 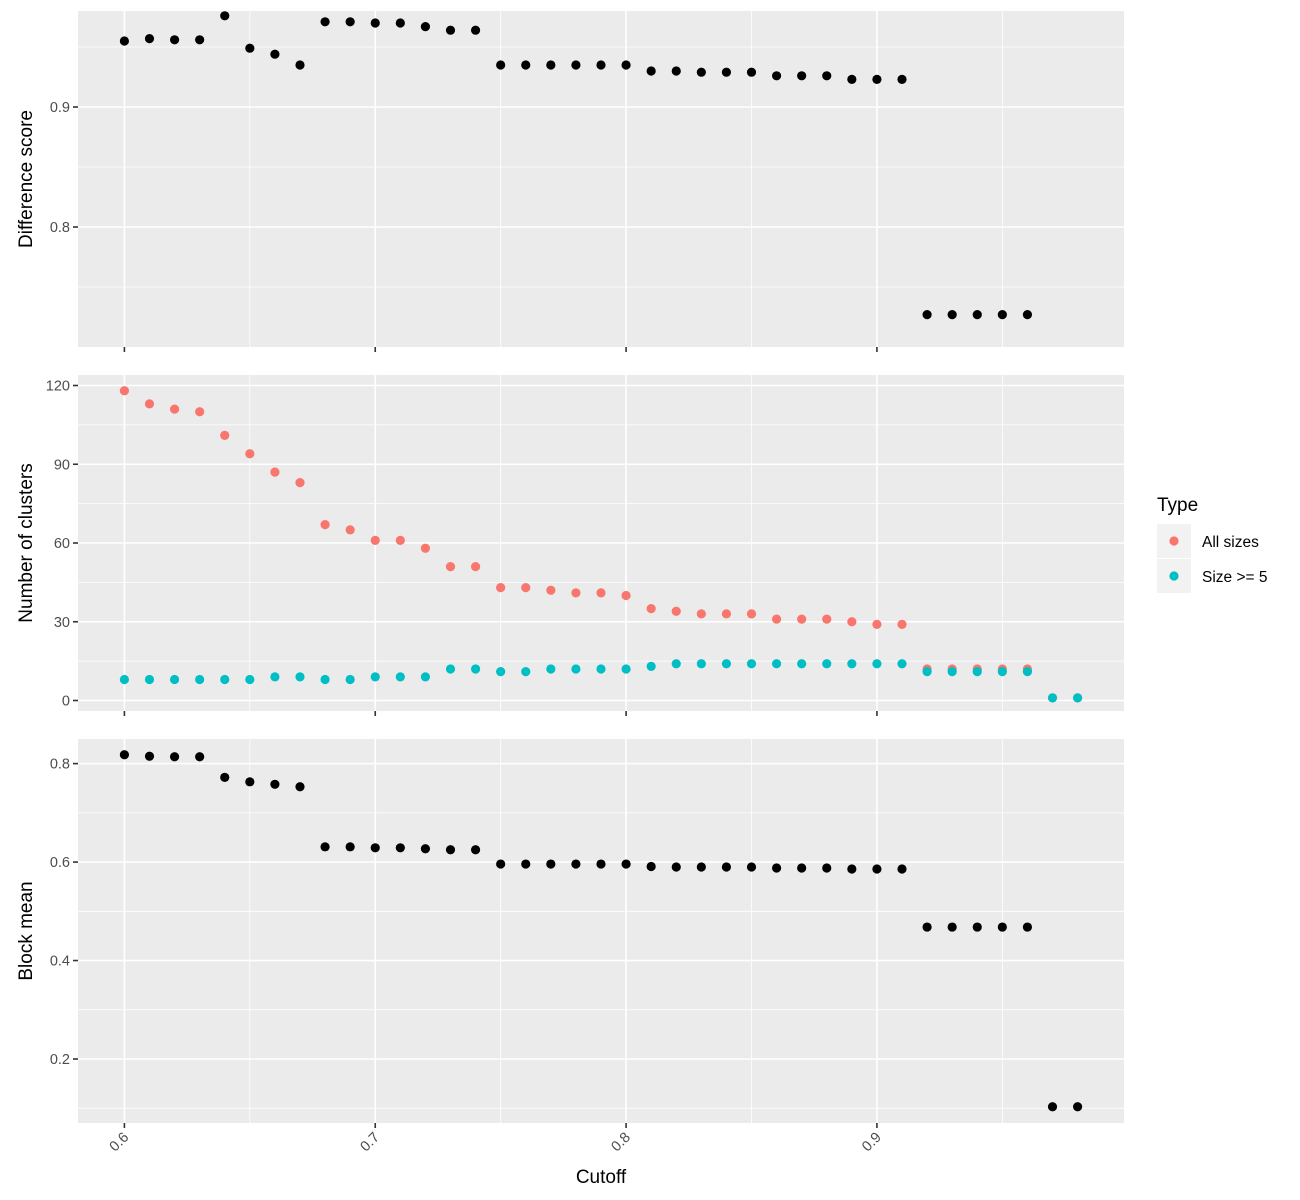 I want to click on x-tick-label: 0.9, so click(x=872, y=1143).